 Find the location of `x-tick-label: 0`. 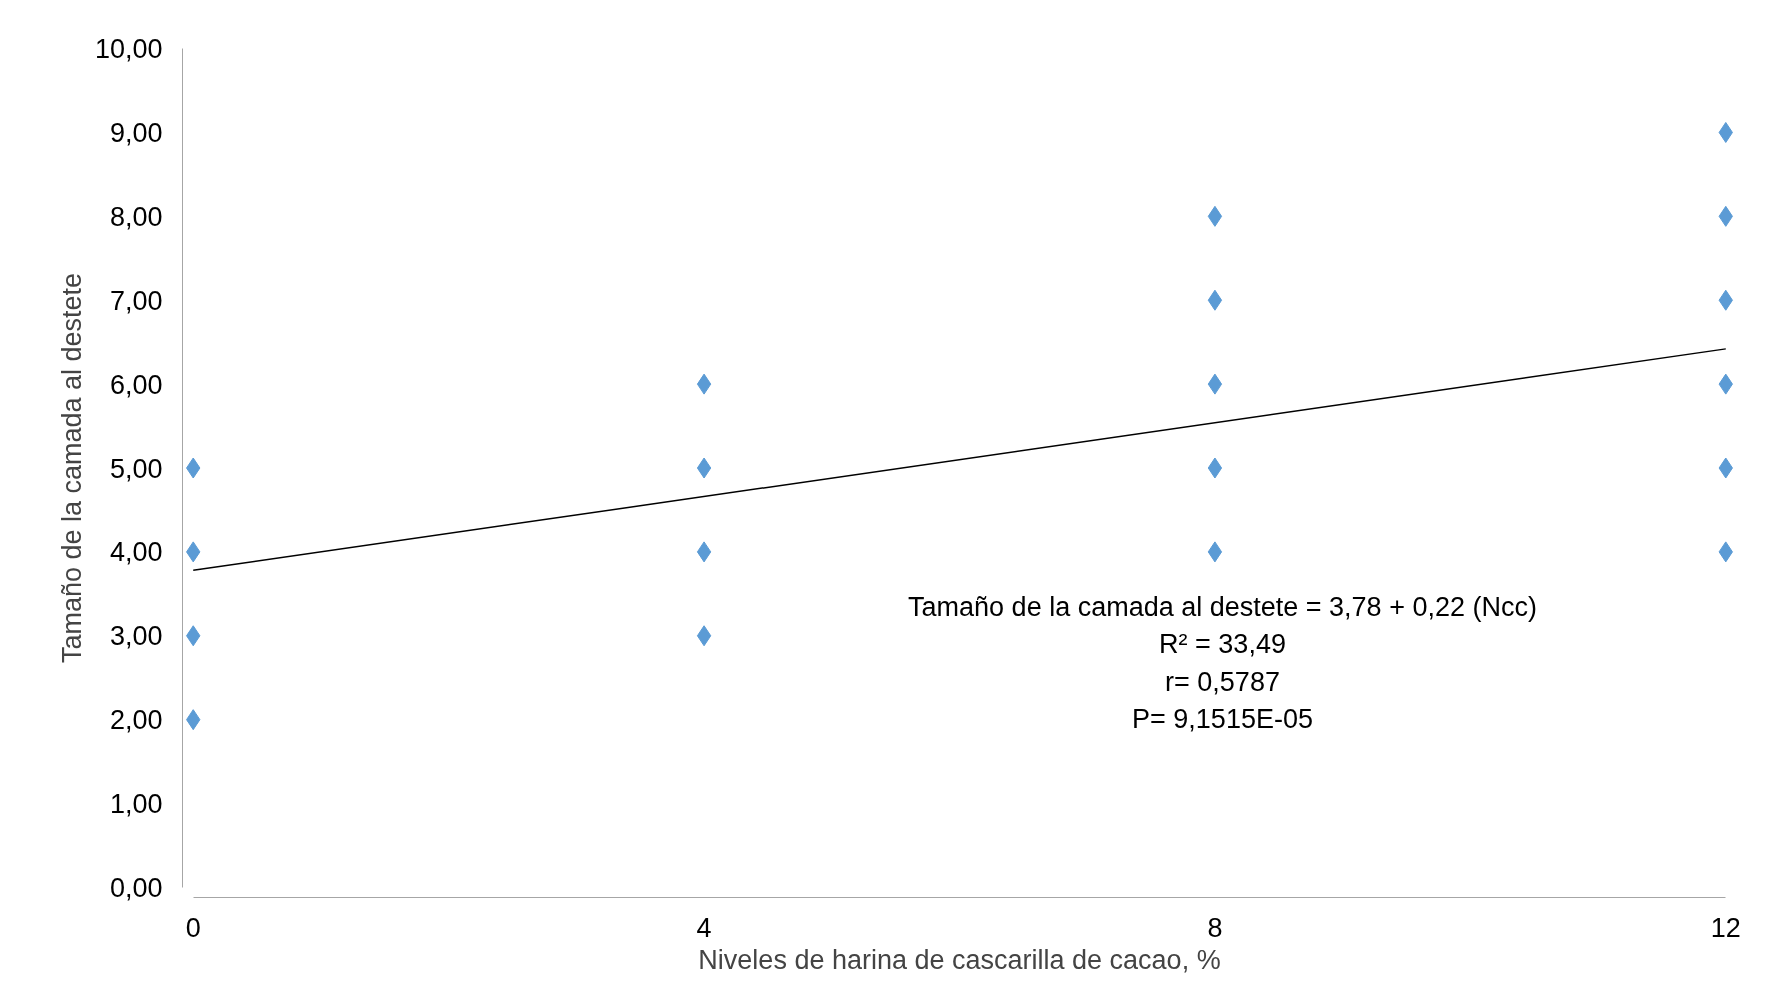

x-tick-label: 0 is located at coordinates (193, 927).